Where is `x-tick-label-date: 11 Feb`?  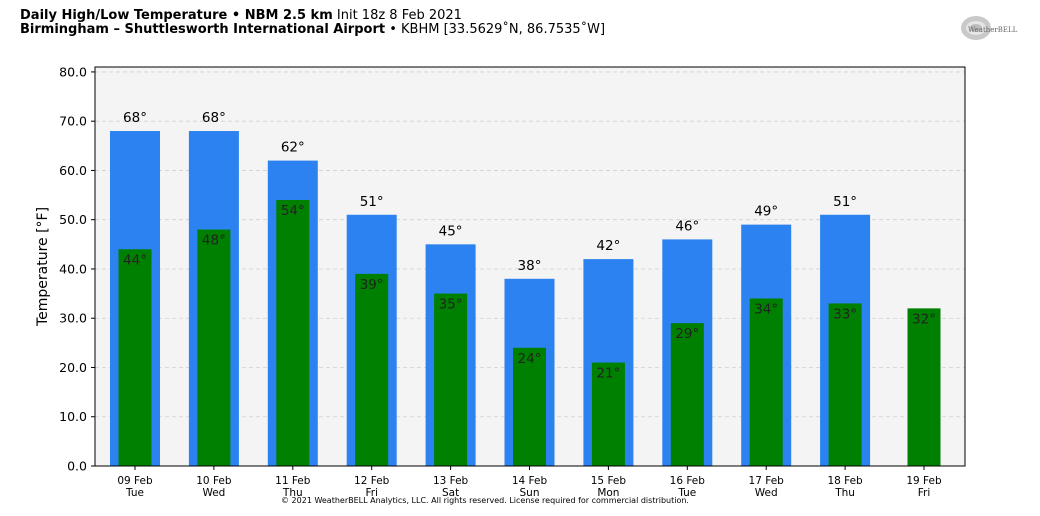
x-tick-label-date: 11 Feb is located at coordinates (293, 481).